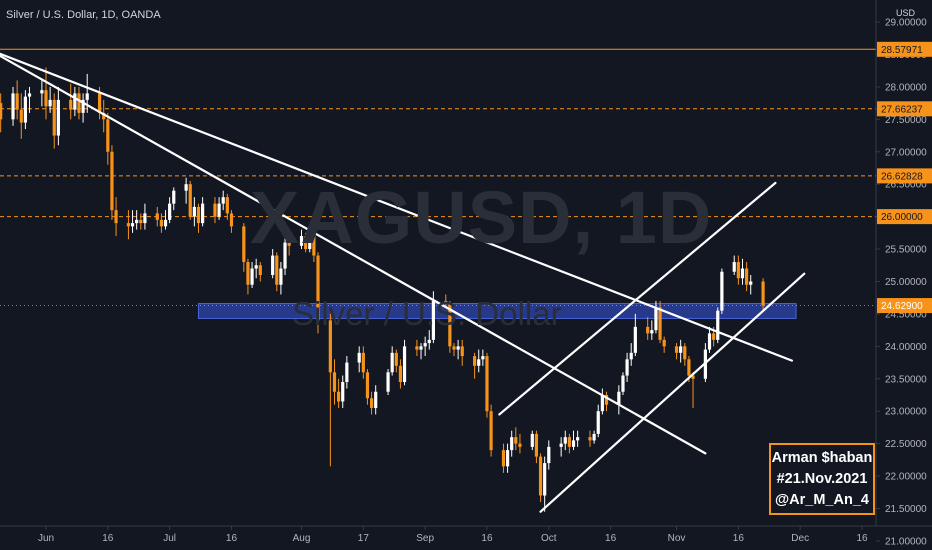  What do you see at coordinates (677, 538) in the screenshot?
I see `time-tick-label: Nov` at bounding box center [677, 538].